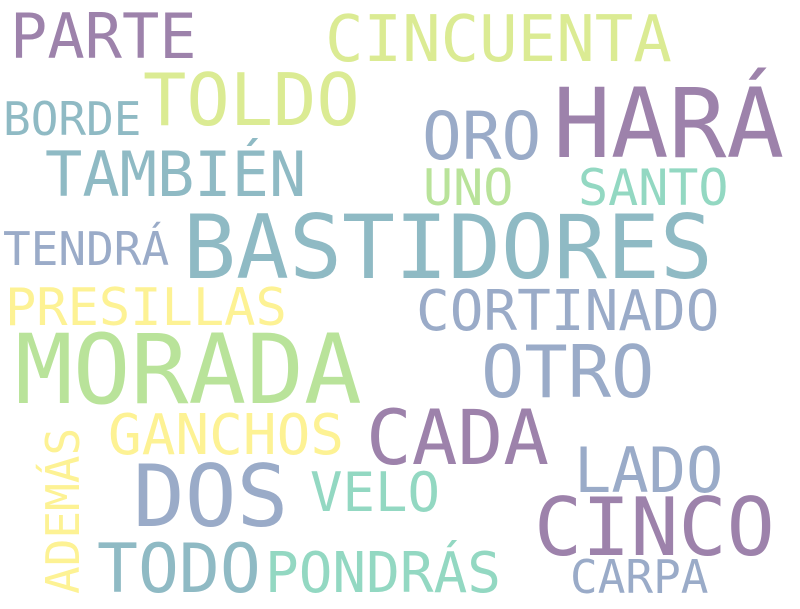 The width and height of the screenshot is (800, 609). Describe the element at coordinates (146, 308) in the screenshot. I see `word-presillas: PRESILLAS` at that location.